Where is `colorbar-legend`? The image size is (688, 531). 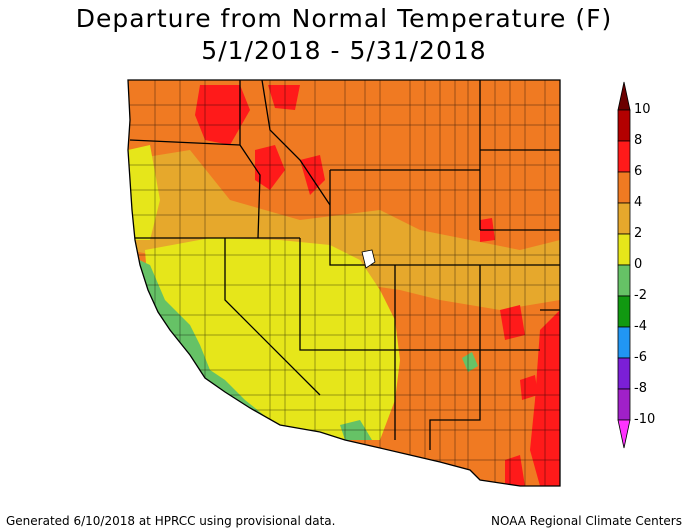 colorbar-legend is located at coordinates (624, 265).